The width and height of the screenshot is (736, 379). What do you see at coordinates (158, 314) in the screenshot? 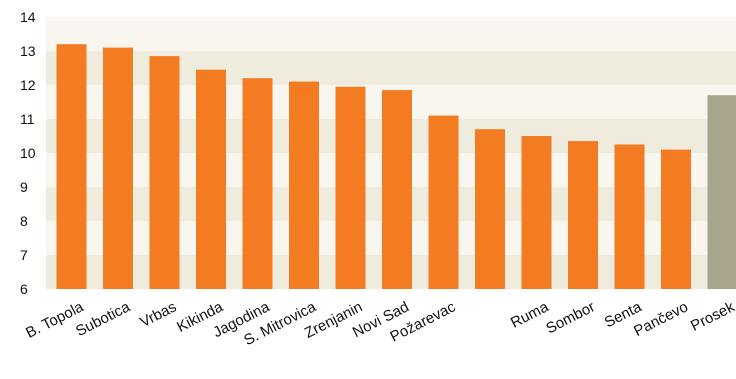
I see `x-tick-label: Vrbas` at bounding box center [158, 314].